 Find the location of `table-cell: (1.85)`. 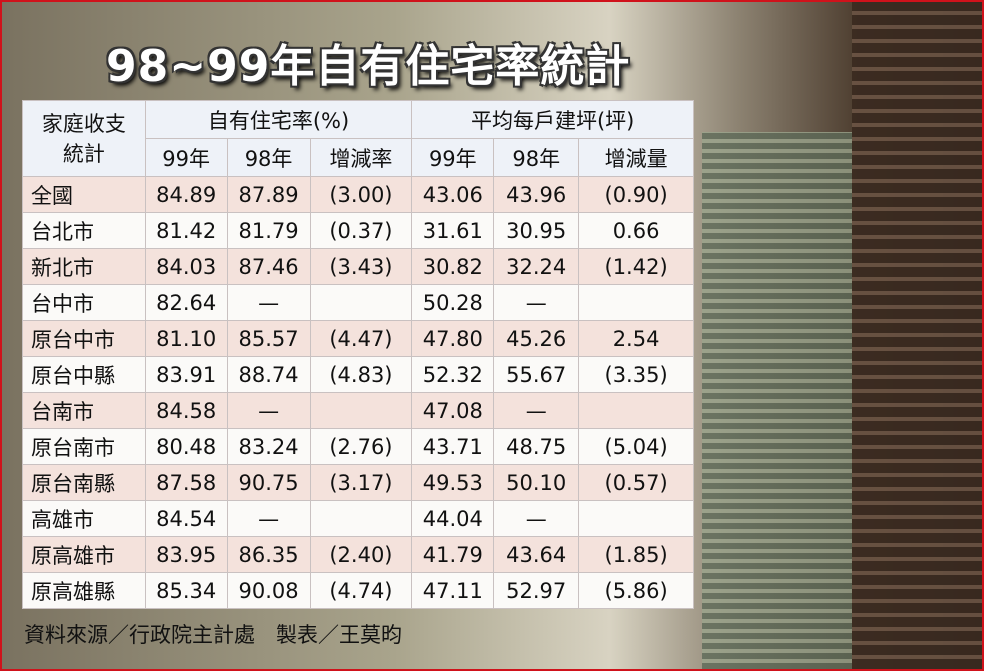

table-cell: (1.85) is located at coordinates (636, 554).